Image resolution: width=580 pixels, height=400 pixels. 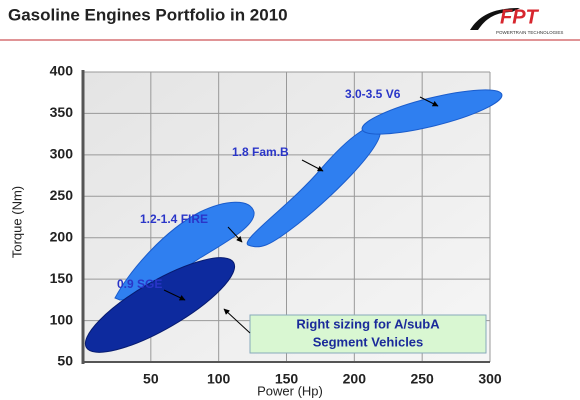 I want to click on x-axis-label: Power (Hp), so click(x=290, y=390).